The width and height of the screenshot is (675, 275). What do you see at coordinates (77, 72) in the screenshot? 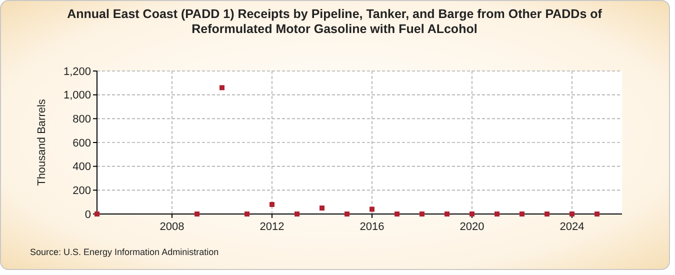
I see `y-tick-label: 1,200` at bounding box center [77, 72].